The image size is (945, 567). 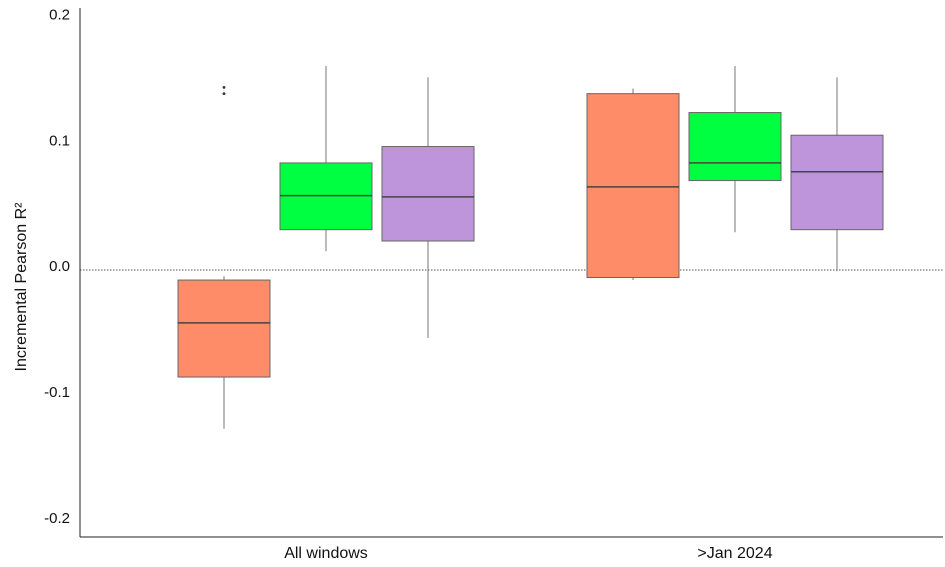 What do you see at coordinates (57, 518) in the screenshot?
I see `y-tick-label: -0.2` at bounding box center [57, 518].